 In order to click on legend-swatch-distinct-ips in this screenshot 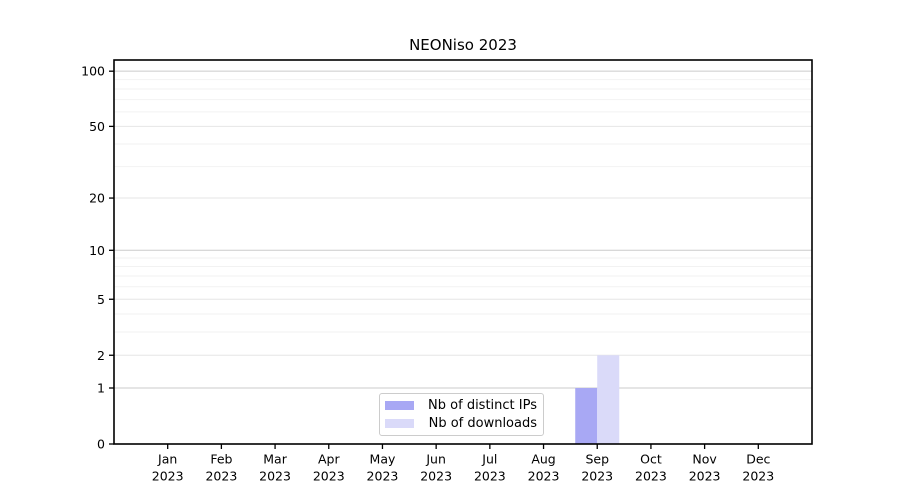, I will do `click(399, 405)`.